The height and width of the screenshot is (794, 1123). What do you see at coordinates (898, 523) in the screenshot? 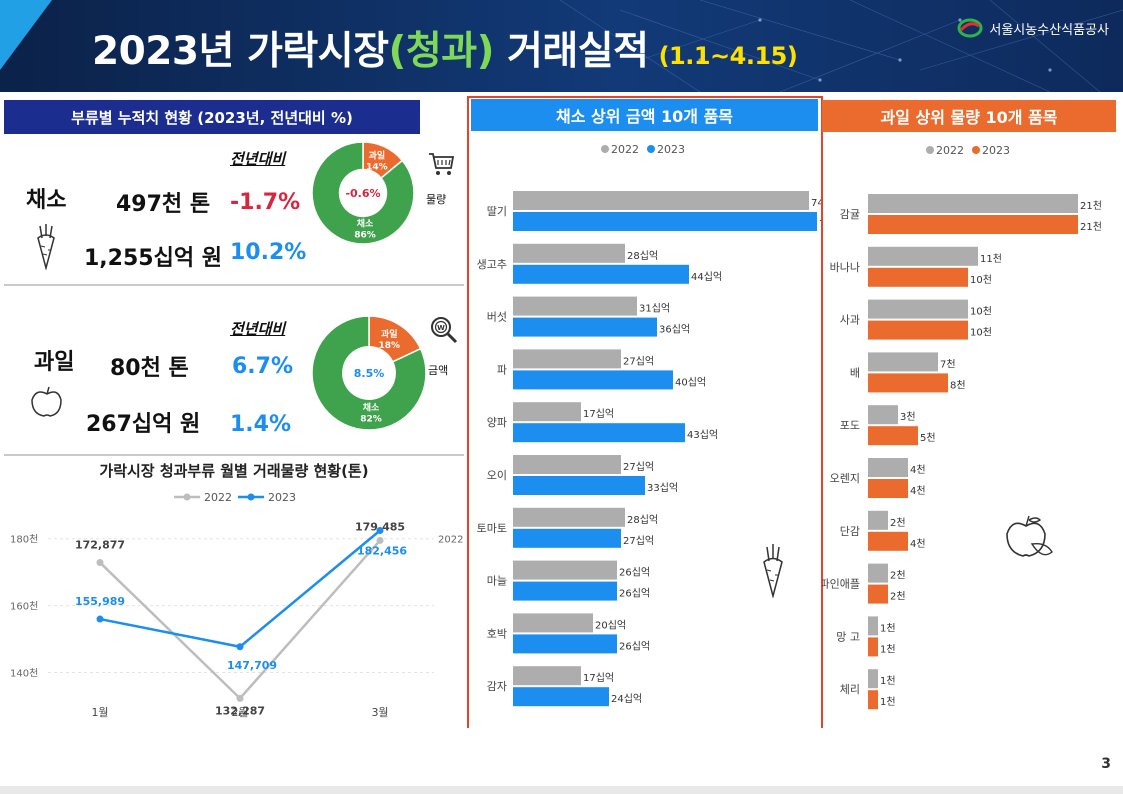
I see `bar-value-label-2022: 2천` at bounding box center [898, 523].